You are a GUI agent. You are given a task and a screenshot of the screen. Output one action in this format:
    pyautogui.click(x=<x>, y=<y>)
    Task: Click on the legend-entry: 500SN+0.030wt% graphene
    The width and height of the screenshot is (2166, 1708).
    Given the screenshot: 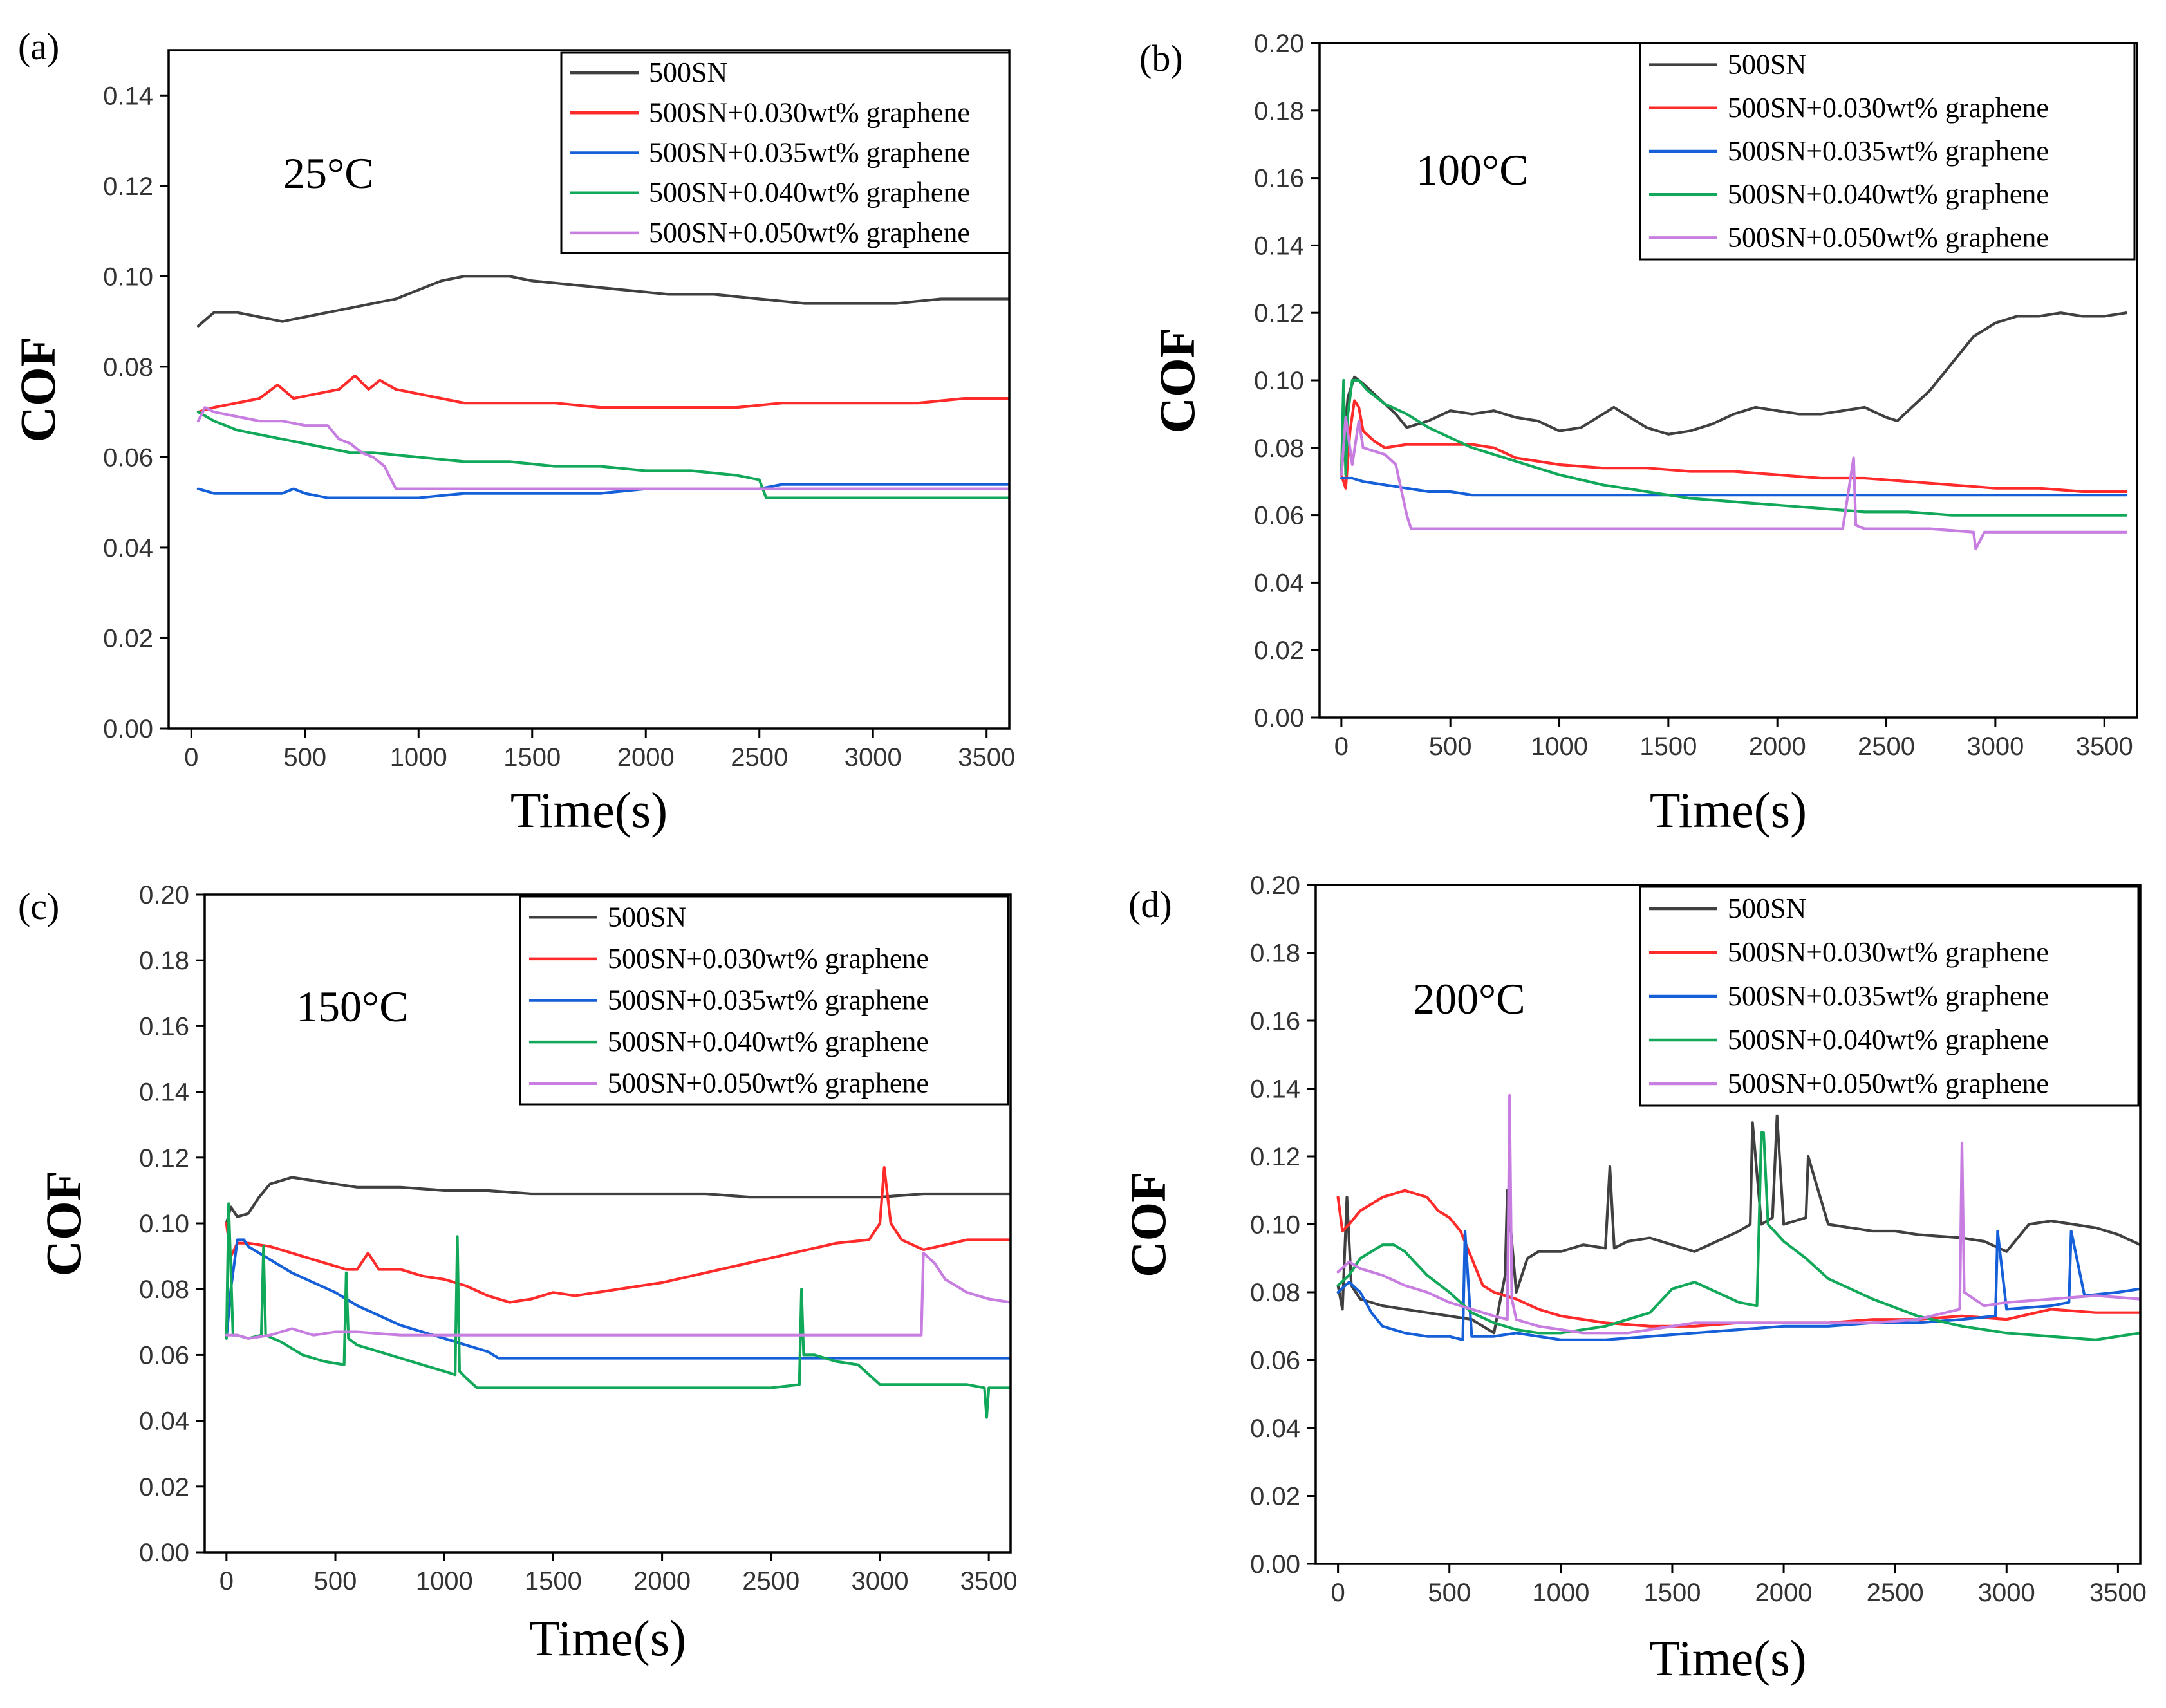 What is the action you would take?
    pyautogui.click(x=768, y=958)
    